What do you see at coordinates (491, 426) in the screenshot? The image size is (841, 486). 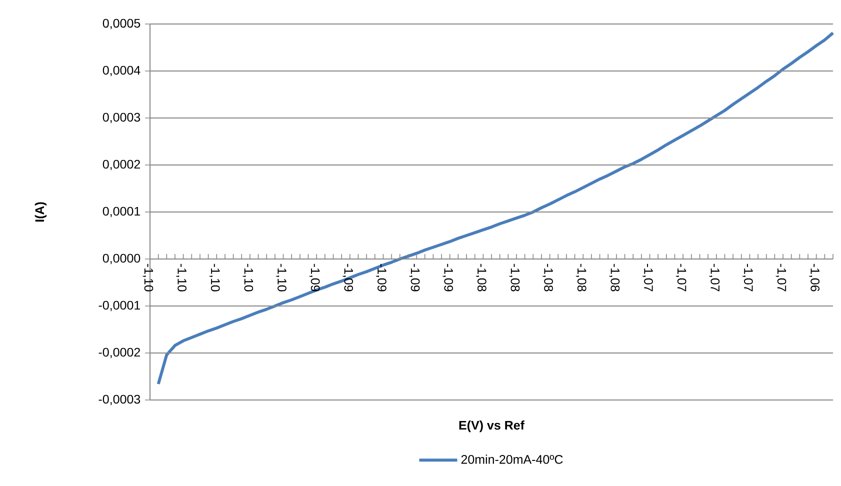 I see `x-axis-title: E(V) vs Ref` at bounding box center [491, 426].